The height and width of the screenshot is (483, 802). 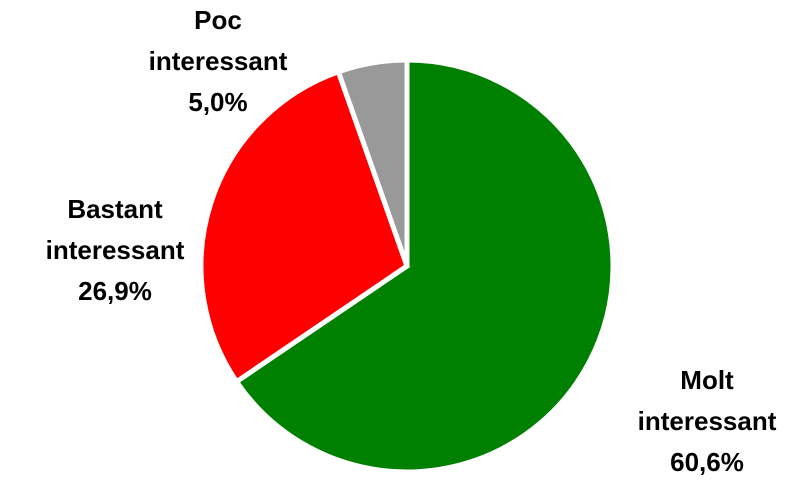 I want to click on slice-label: Poc interessant 5,0%, so click(x=218, y=61).